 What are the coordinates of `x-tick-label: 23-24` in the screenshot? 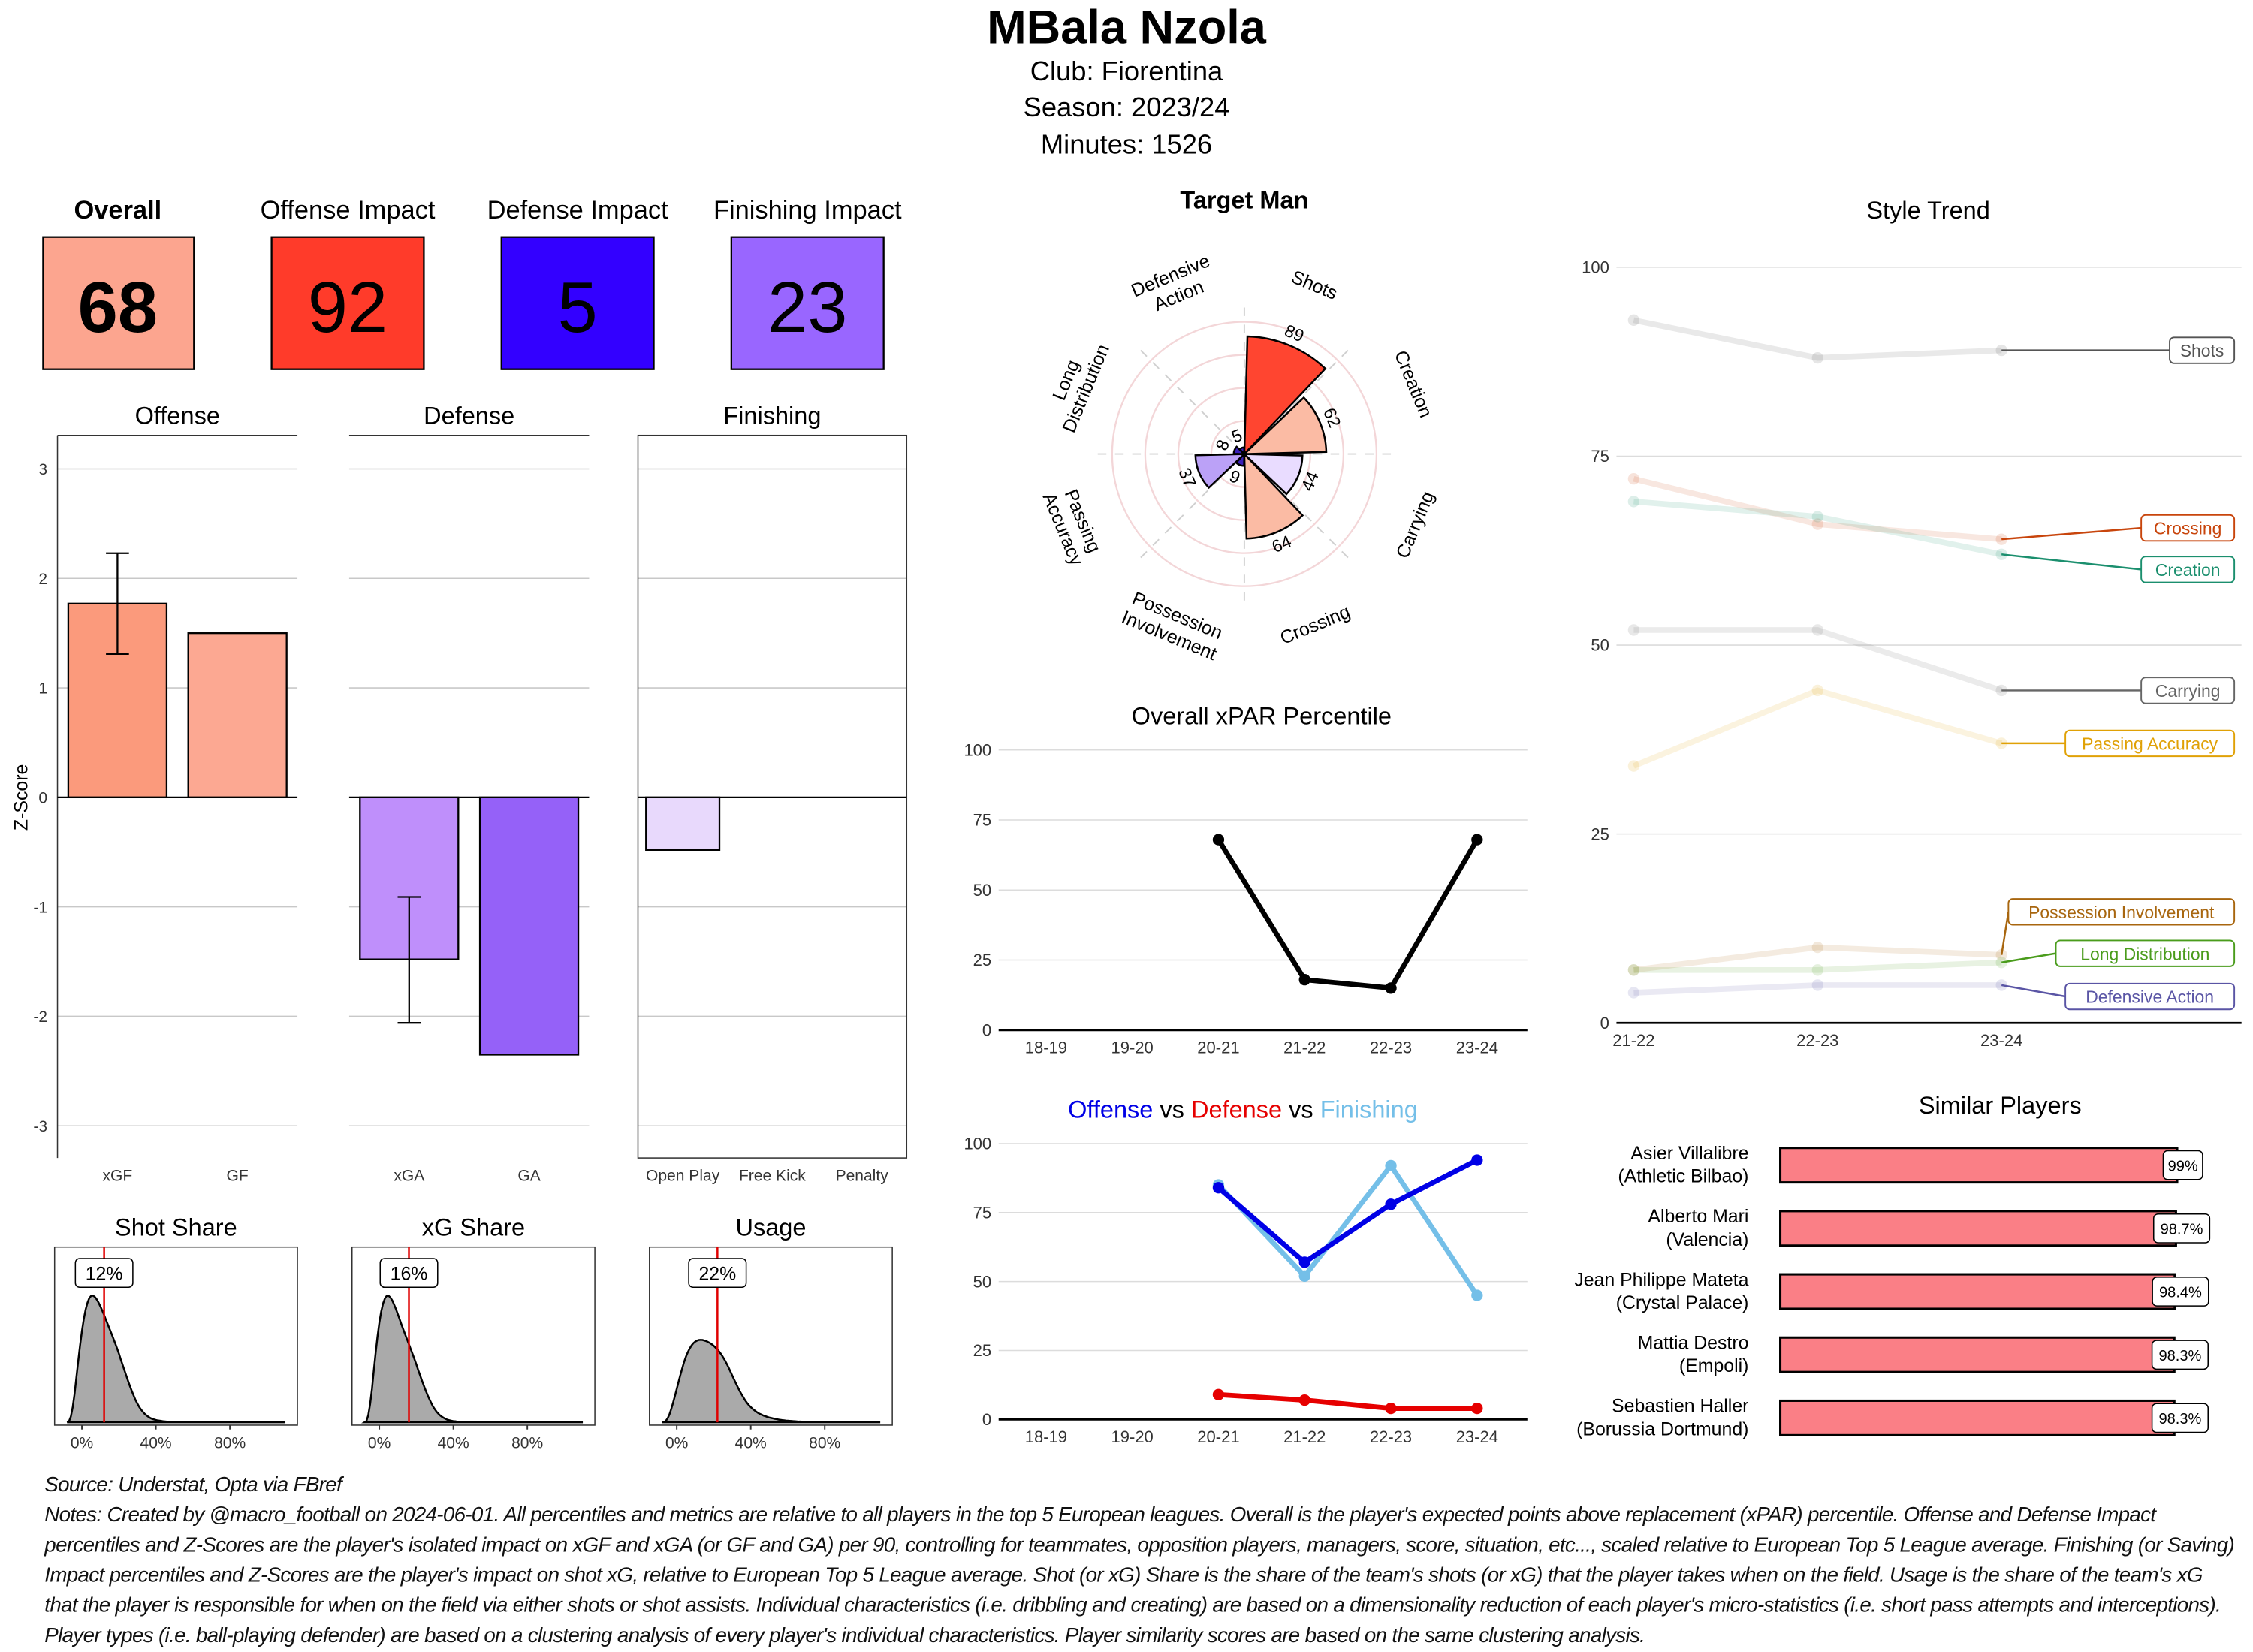 It's located at (1477, 1047).